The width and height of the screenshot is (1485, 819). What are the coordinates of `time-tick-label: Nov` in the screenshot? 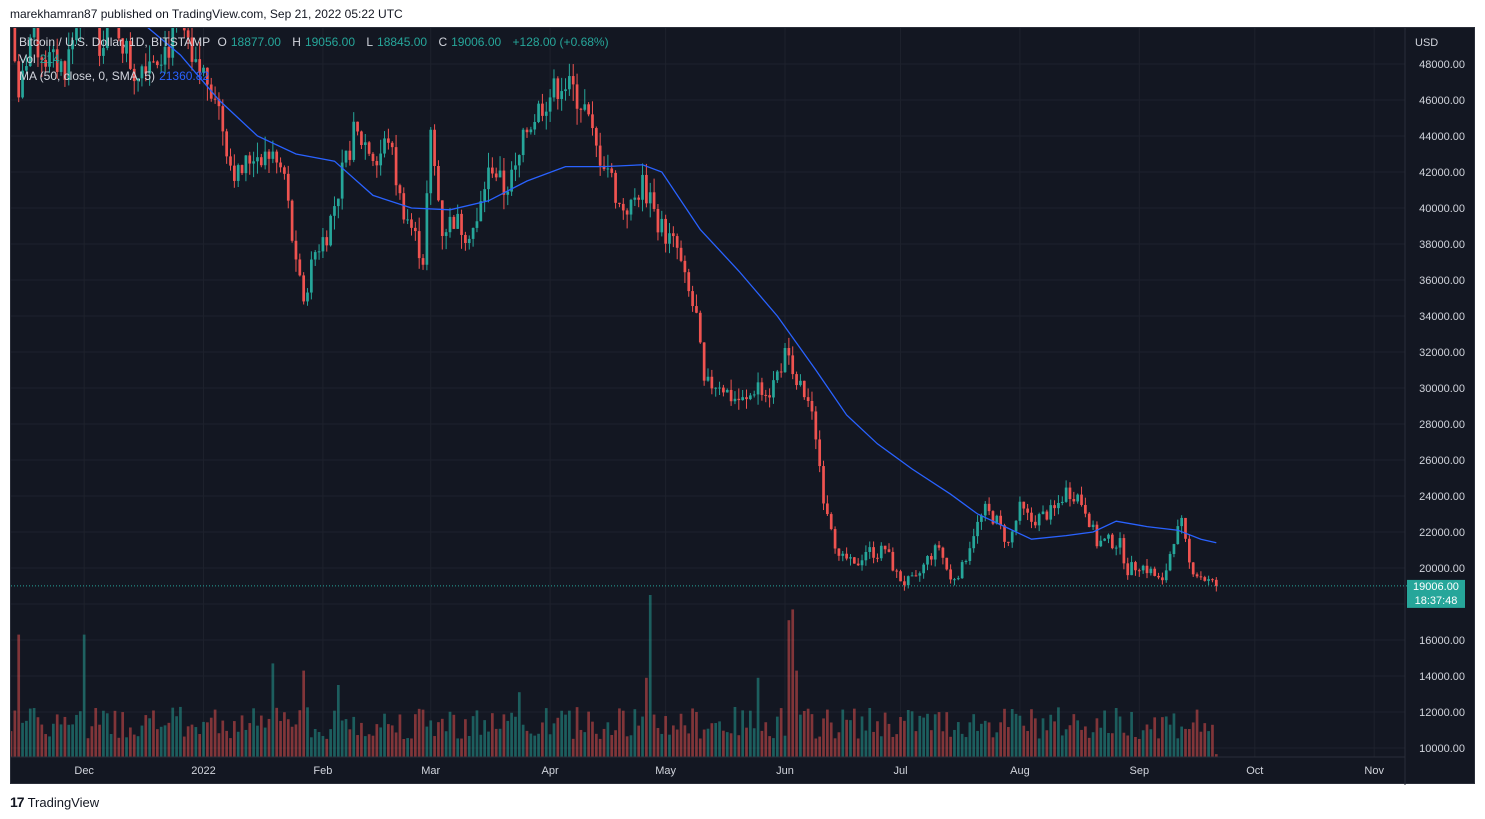 It's located at (1374, 771).